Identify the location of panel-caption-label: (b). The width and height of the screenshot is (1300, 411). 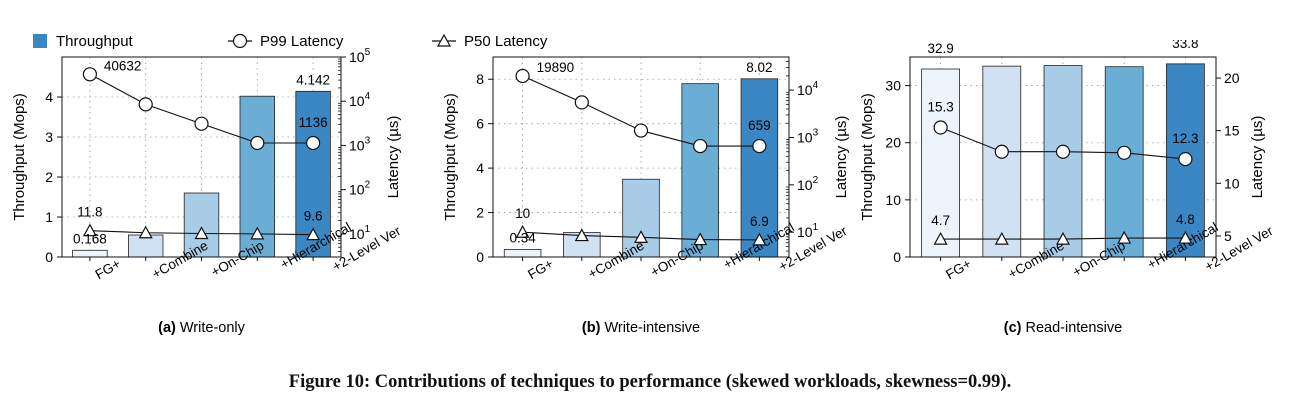
(593, 328).